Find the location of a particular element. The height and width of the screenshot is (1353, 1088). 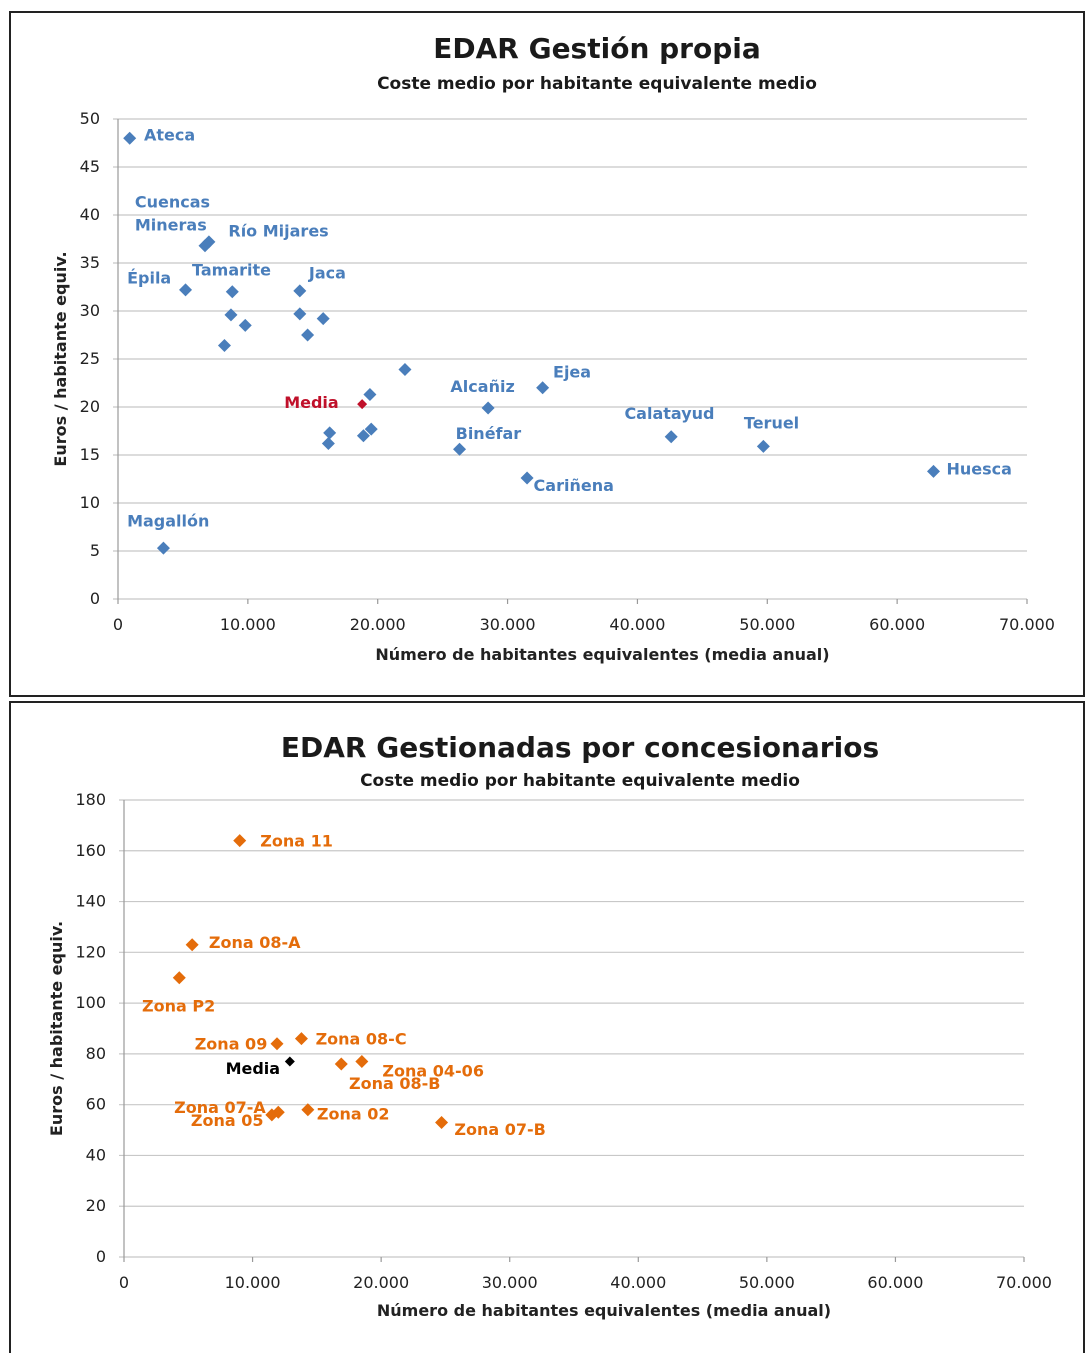

y-tick-label: 15 is located at coordinates (90, 454).